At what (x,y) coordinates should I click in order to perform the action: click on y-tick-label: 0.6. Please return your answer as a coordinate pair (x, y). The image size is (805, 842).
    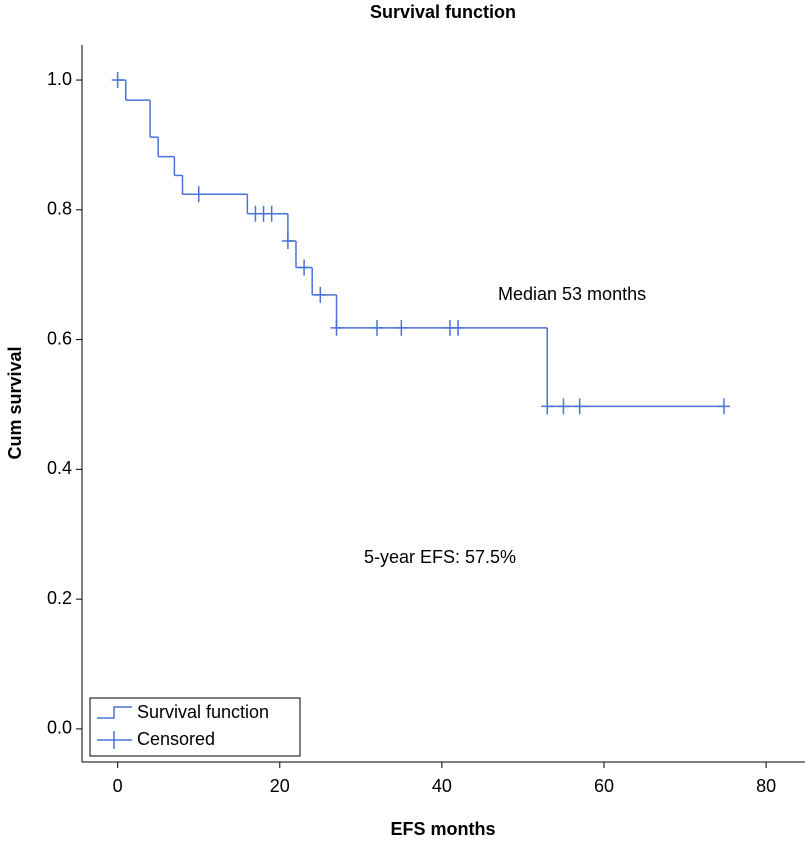
    Looking at the image, I should click on (59, 338).